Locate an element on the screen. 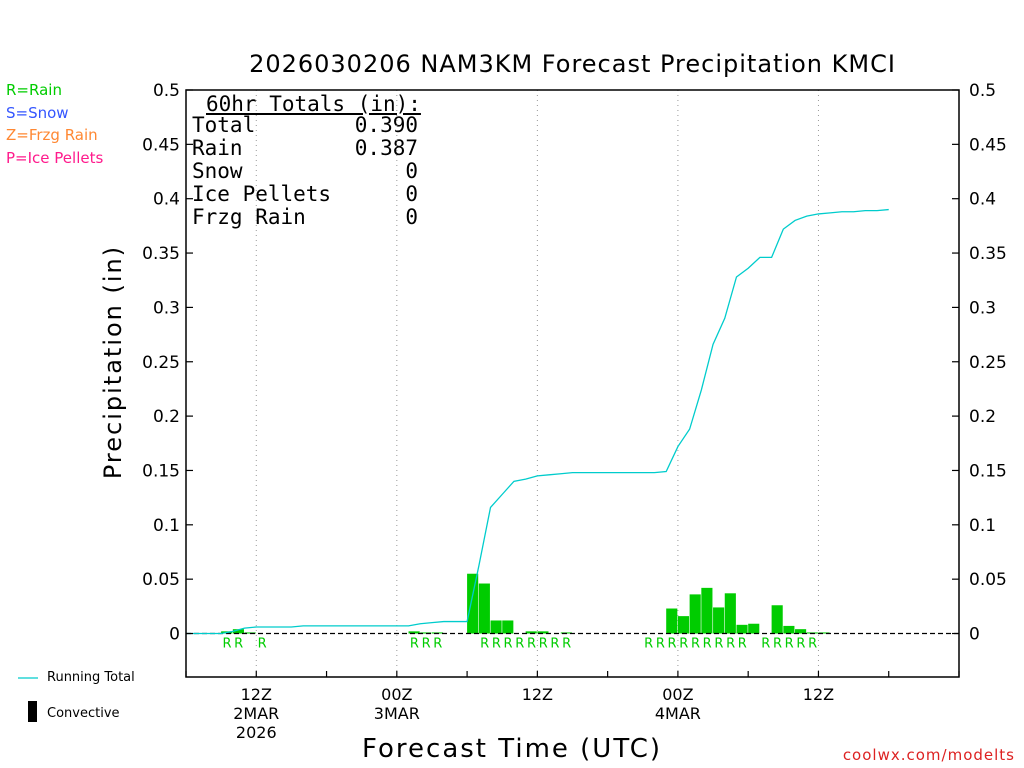 This screenshot has height=768, width=1024. y-tick-label-left: 0.05 is located at coordinates (161, 580).